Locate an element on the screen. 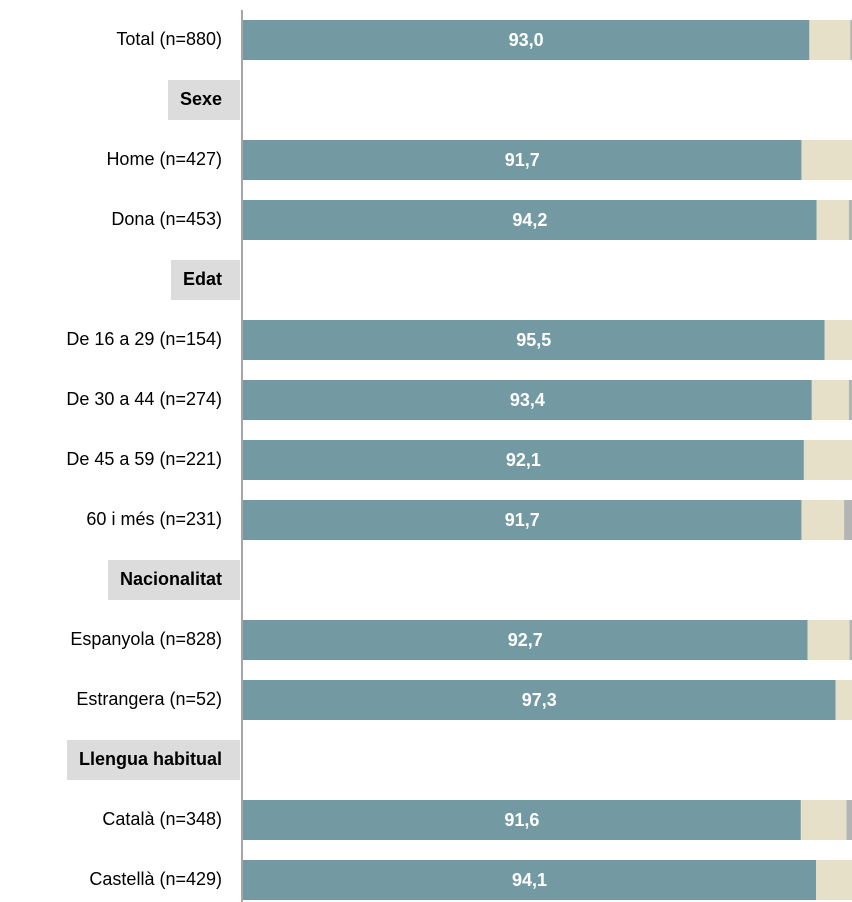 This screenshot has height=902, width=852. value-label: 92,7 is located at coordinates (525, 640).